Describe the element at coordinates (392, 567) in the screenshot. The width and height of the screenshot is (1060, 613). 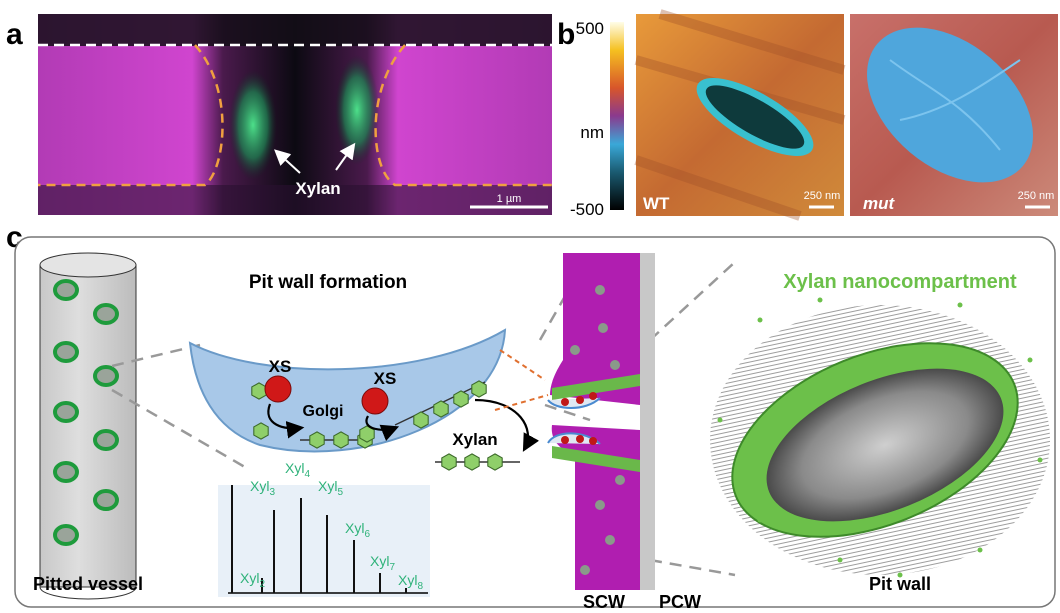
I see `peak-sub: 7` at that location.